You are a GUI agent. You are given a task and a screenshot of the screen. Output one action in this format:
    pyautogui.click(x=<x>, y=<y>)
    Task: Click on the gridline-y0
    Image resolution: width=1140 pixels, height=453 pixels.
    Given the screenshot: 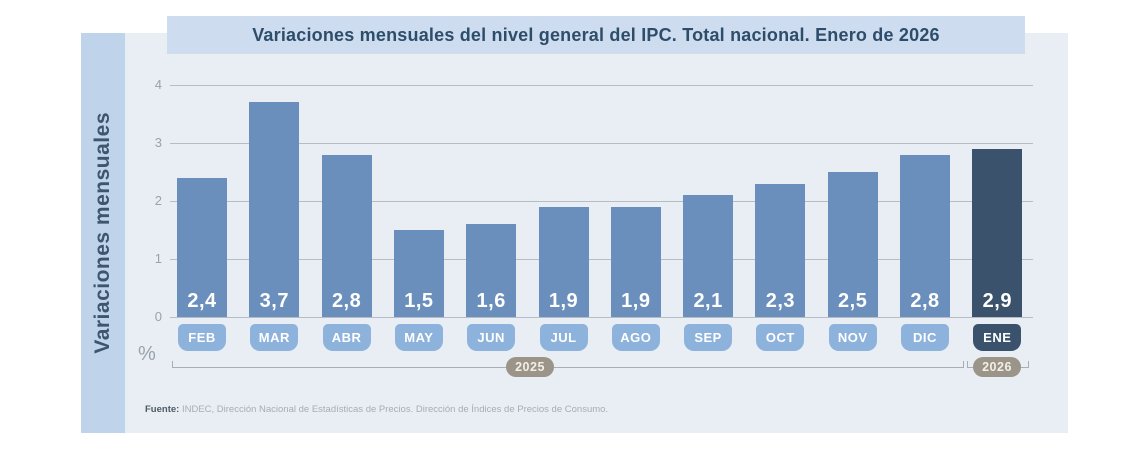 What is the action you would take?
    pyautogui.click(x=601, y=317)
    